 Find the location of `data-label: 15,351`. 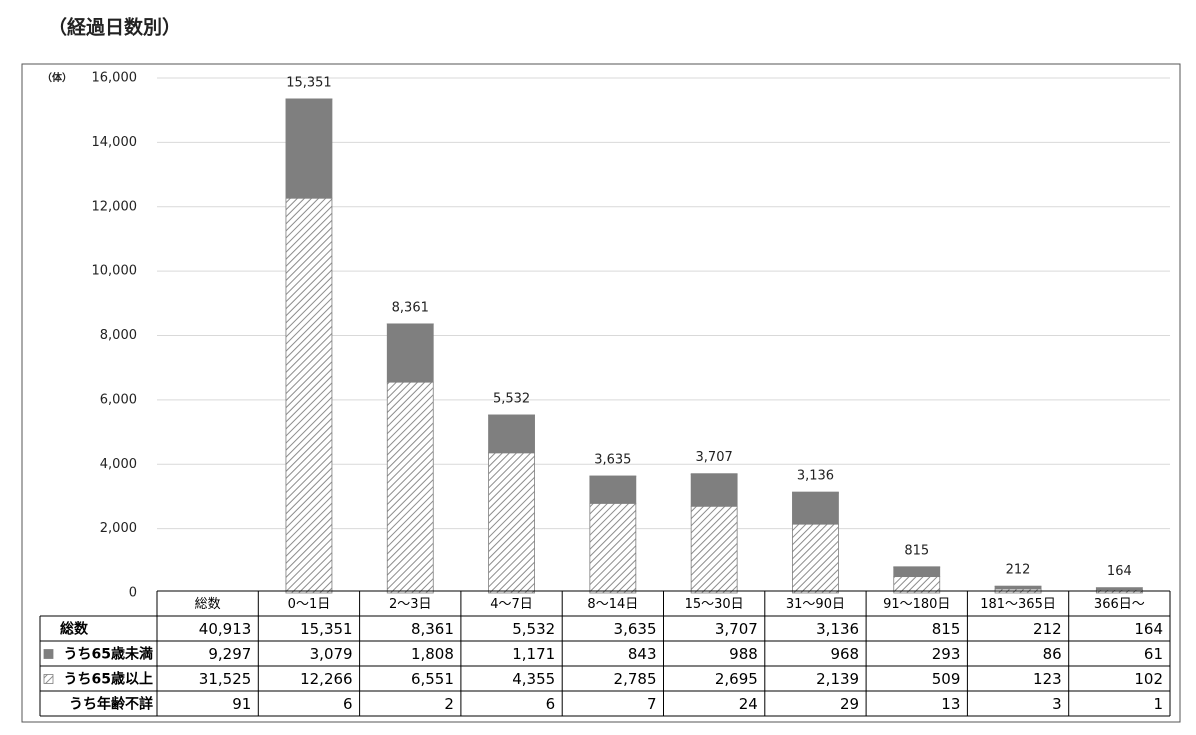

data-label: 15,351 is located at coordinates (309, 82).